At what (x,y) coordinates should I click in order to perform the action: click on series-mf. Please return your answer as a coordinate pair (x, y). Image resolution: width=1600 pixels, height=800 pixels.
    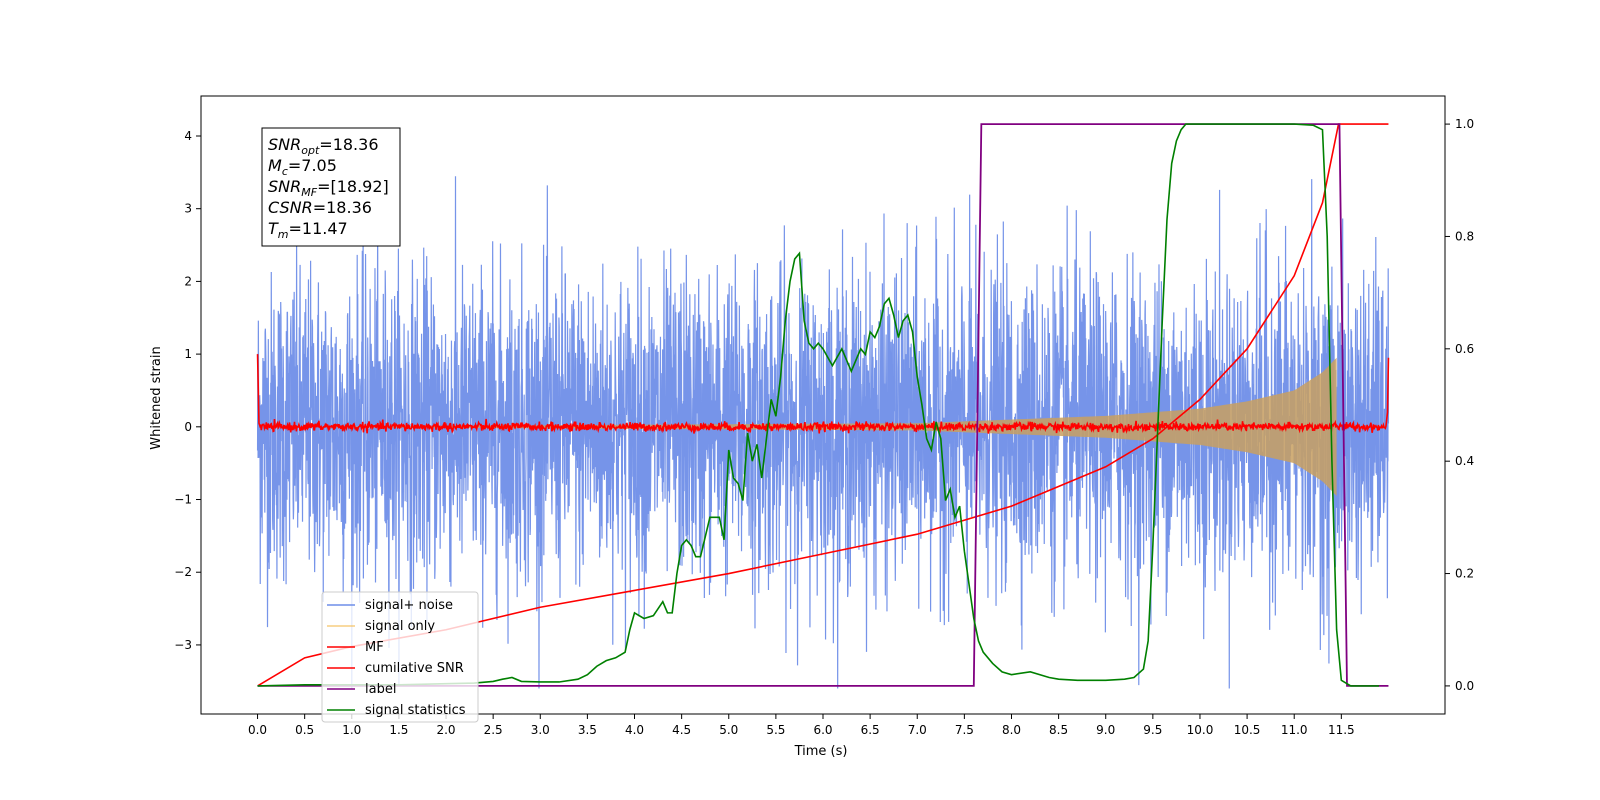
    Looking at the image, I should click on (823, 394).